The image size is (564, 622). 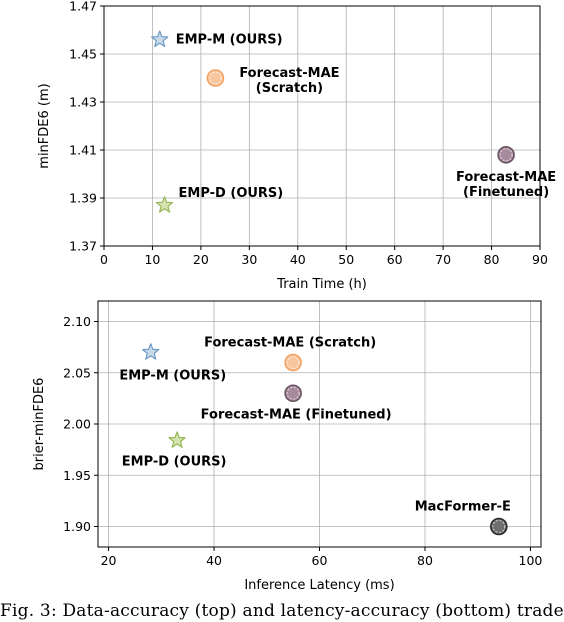 I want to click on x-tick-label: 0, so click(x=104, y=259).